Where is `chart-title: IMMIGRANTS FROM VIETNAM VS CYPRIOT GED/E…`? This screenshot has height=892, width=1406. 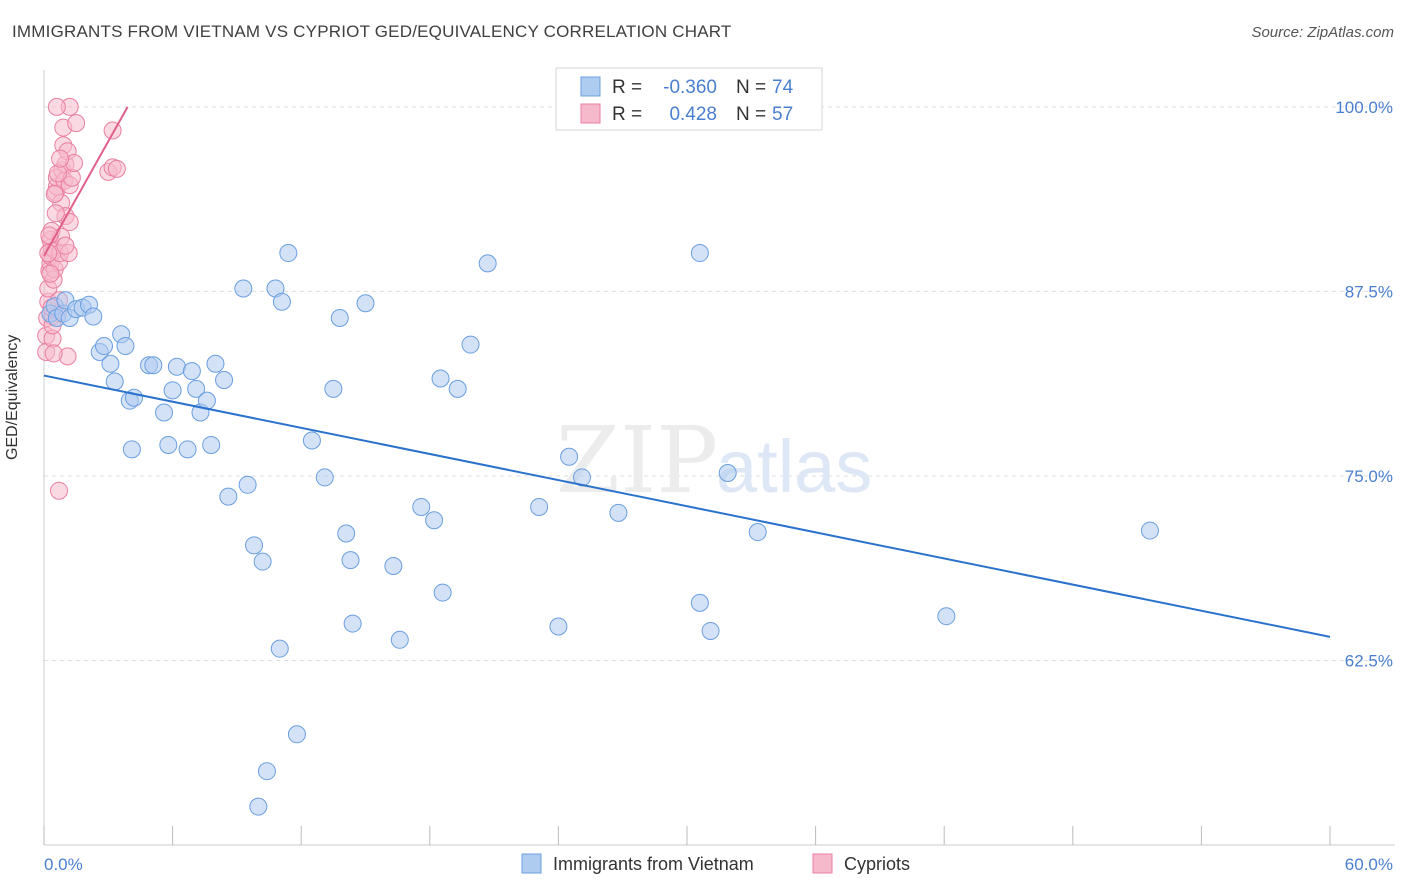 chart-title: IMMIGRANTS FROM VIETNAM VS CYPRIOT GED/E… is located at coordinates (372, 31).